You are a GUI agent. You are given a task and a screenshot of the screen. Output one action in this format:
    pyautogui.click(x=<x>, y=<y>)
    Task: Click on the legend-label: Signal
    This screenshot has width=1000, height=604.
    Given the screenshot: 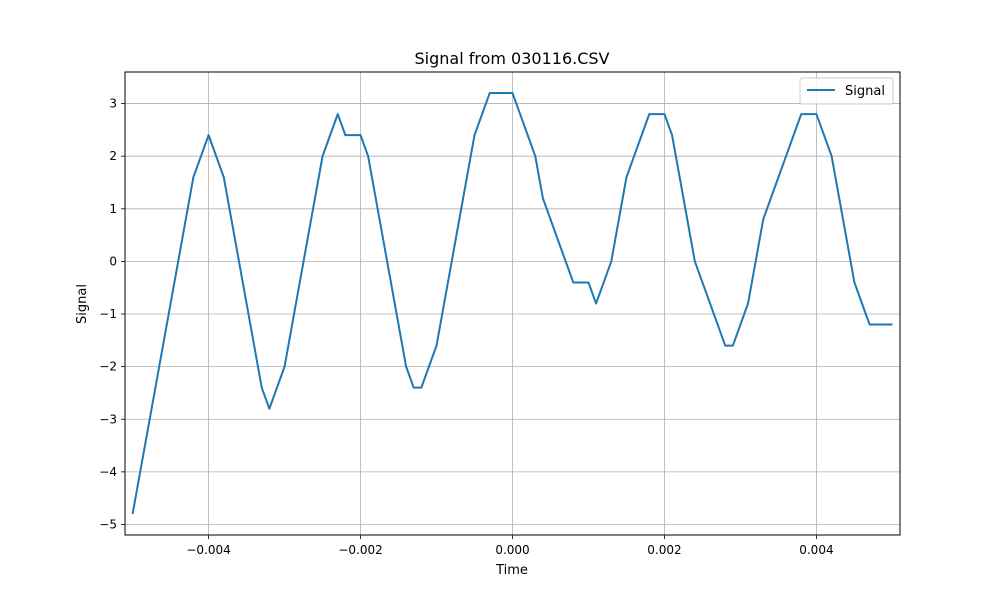 What is the action you would take?
    pyautogui.click(x=865, y=91)
    